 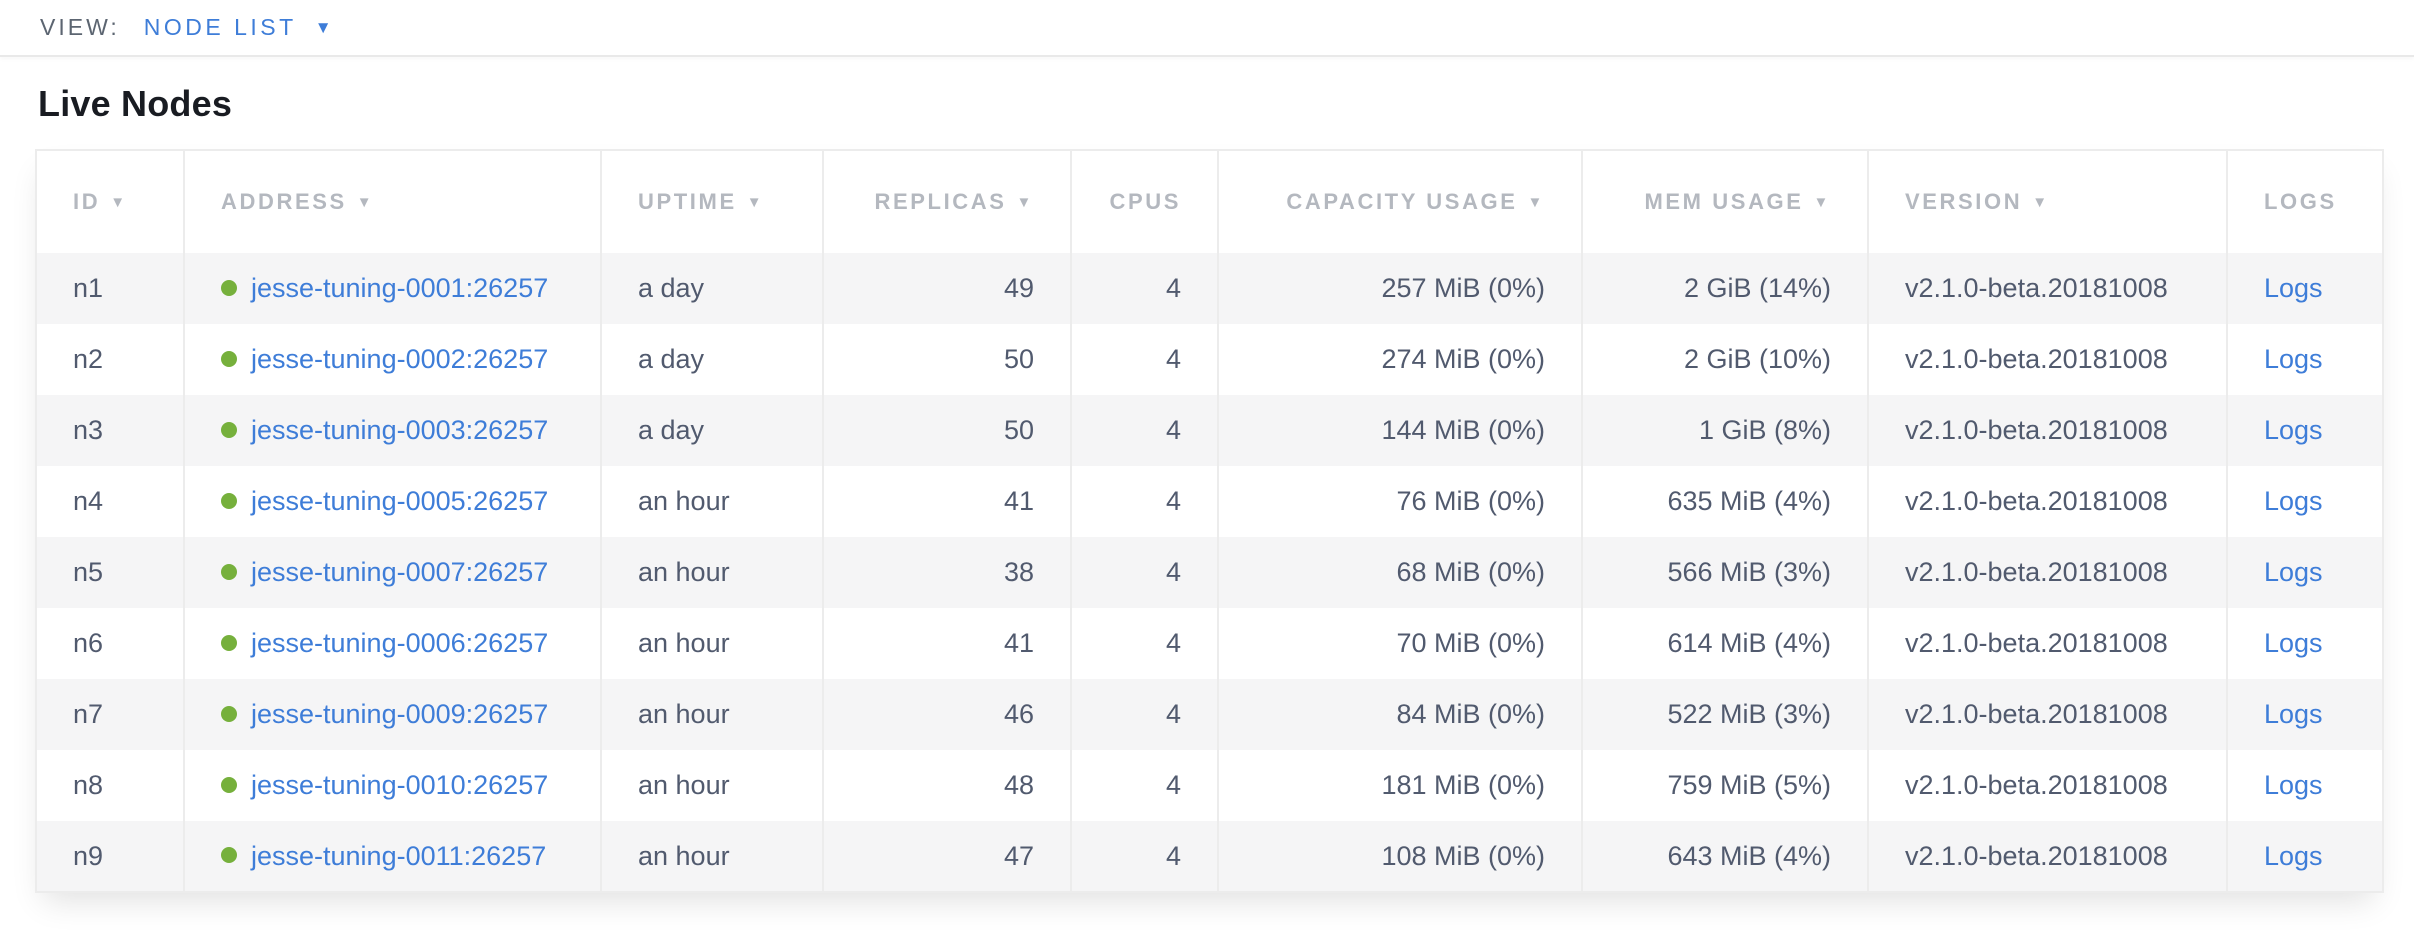 I want to click on column-header-label: REPLICAS, so click(x=940, y=201).